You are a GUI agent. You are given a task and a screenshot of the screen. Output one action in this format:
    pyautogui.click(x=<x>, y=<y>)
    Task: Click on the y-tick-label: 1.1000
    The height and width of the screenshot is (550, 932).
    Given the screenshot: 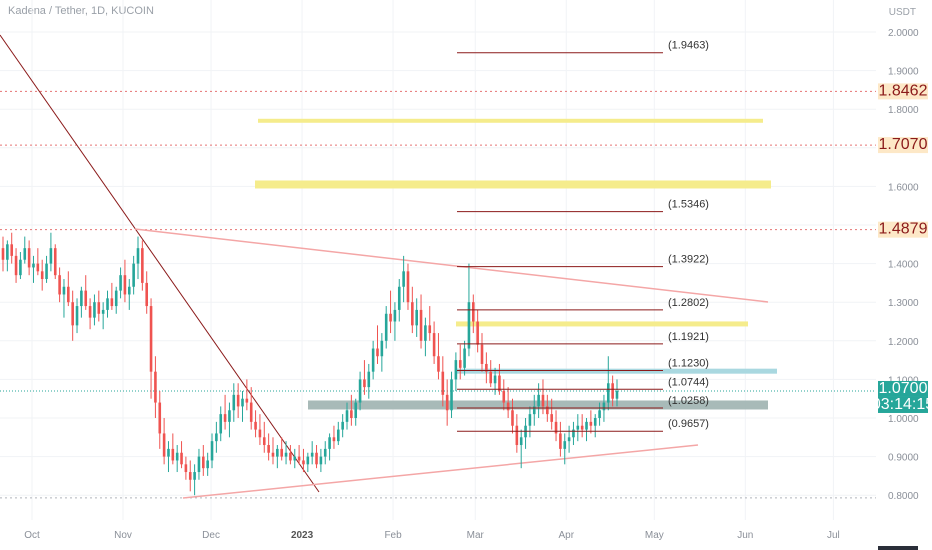 What is the action you would take?
    pyautogui.click(x=903, y=380)
    